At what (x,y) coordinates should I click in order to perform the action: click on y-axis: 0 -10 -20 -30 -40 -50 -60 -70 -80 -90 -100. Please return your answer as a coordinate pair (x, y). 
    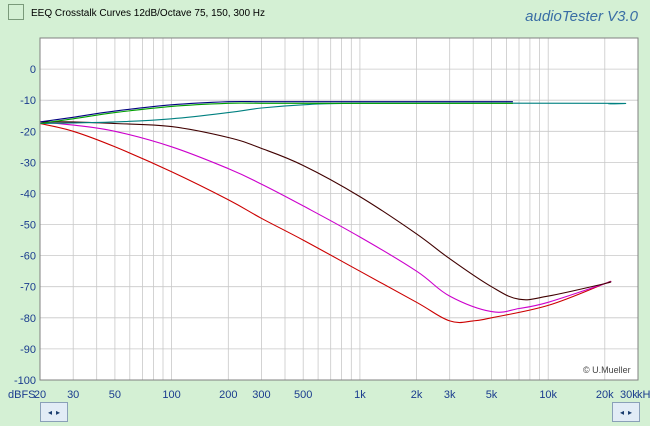
    Looking at the image, I should click on (25, 225).